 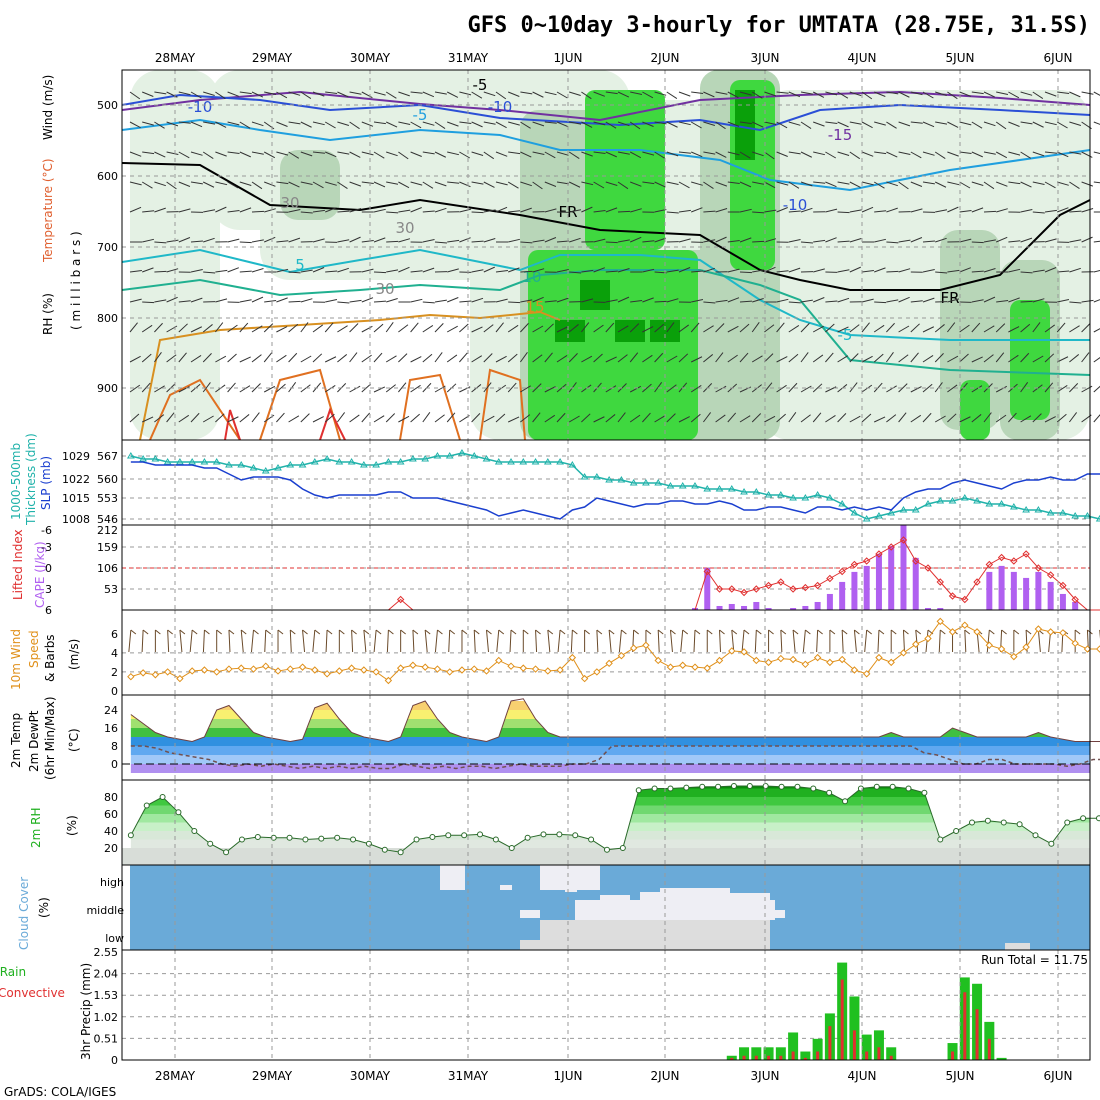 What do you see at coordinates (610, 835) in the screenshot?
I see `rh2m-band` at bounding box center [610, 835].